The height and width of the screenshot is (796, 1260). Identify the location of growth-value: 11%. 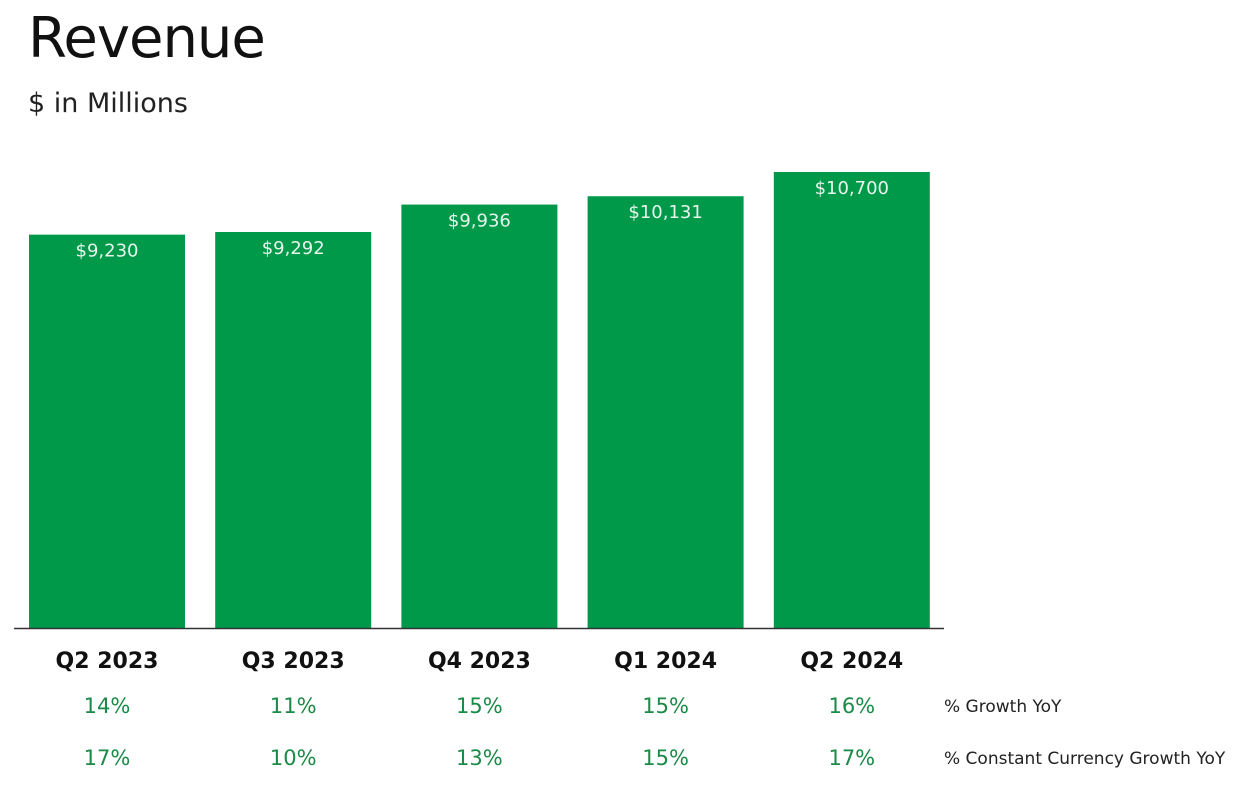
(293, 706).